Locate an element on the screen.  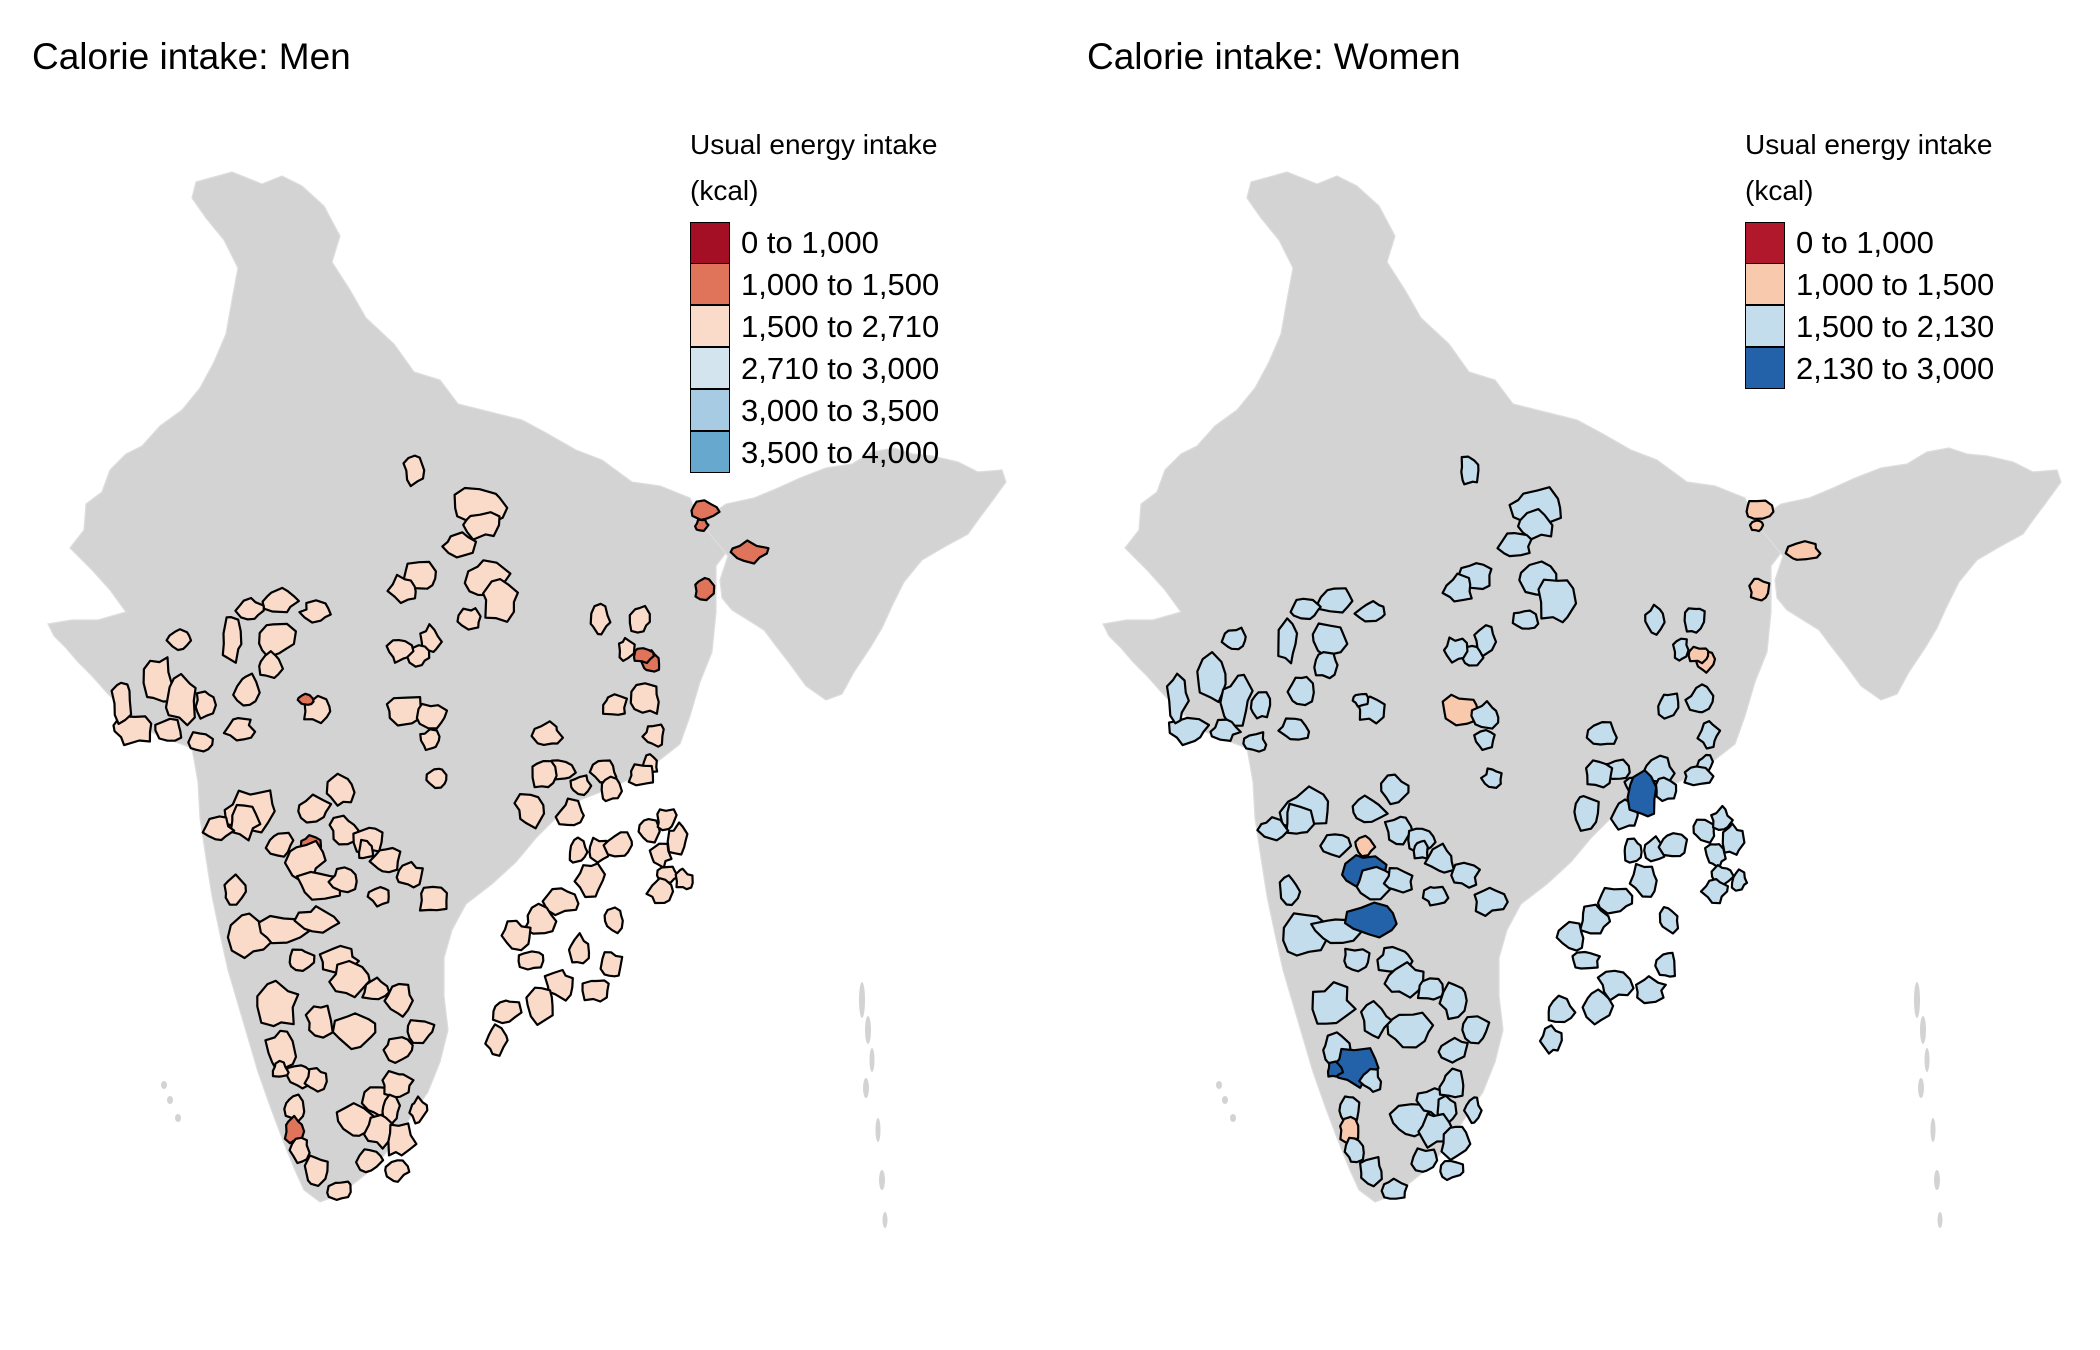
legend-item: 1,000 to 1,500 is located at coordinates (1869, 285).